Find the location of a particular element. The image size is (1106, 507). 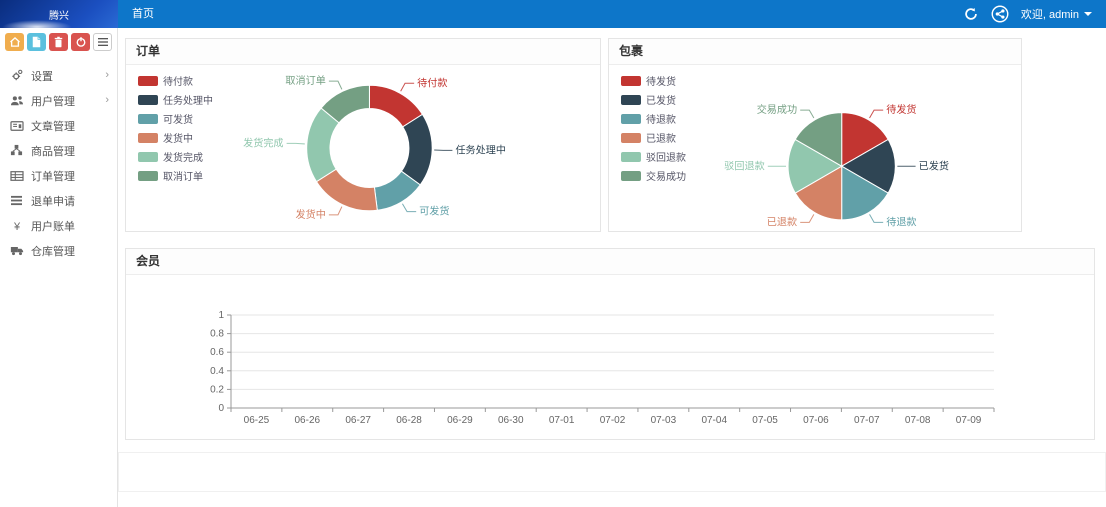

user-dropdown: 欢迎, admin is located at coordinates (1056, 14).